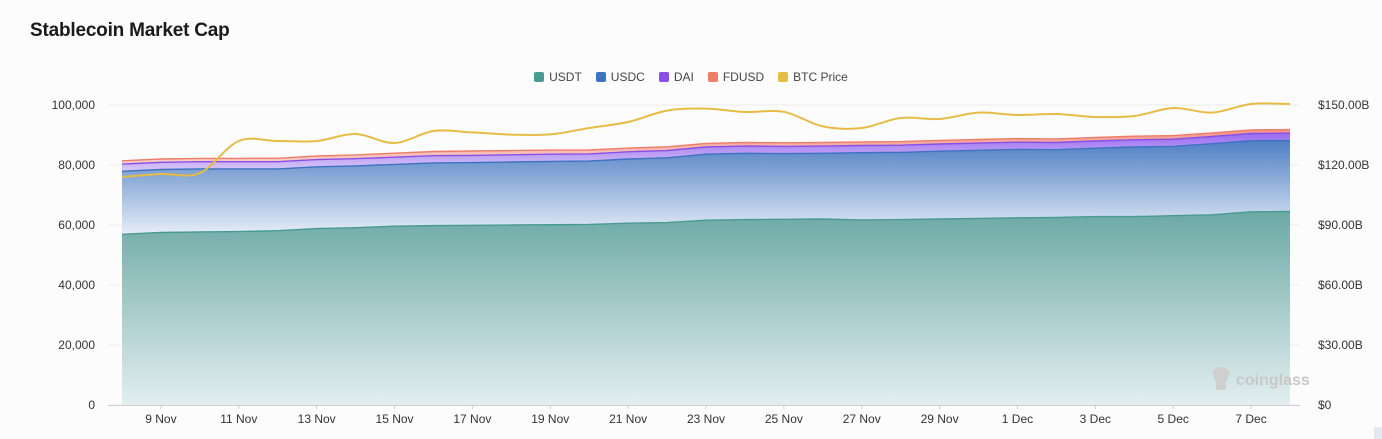 The width and height of the screenshot is (1382, 439). Describe the element at coordinates (940, 419) in the screenshot. I see `x-tick-label: 29 Nov` at that location.